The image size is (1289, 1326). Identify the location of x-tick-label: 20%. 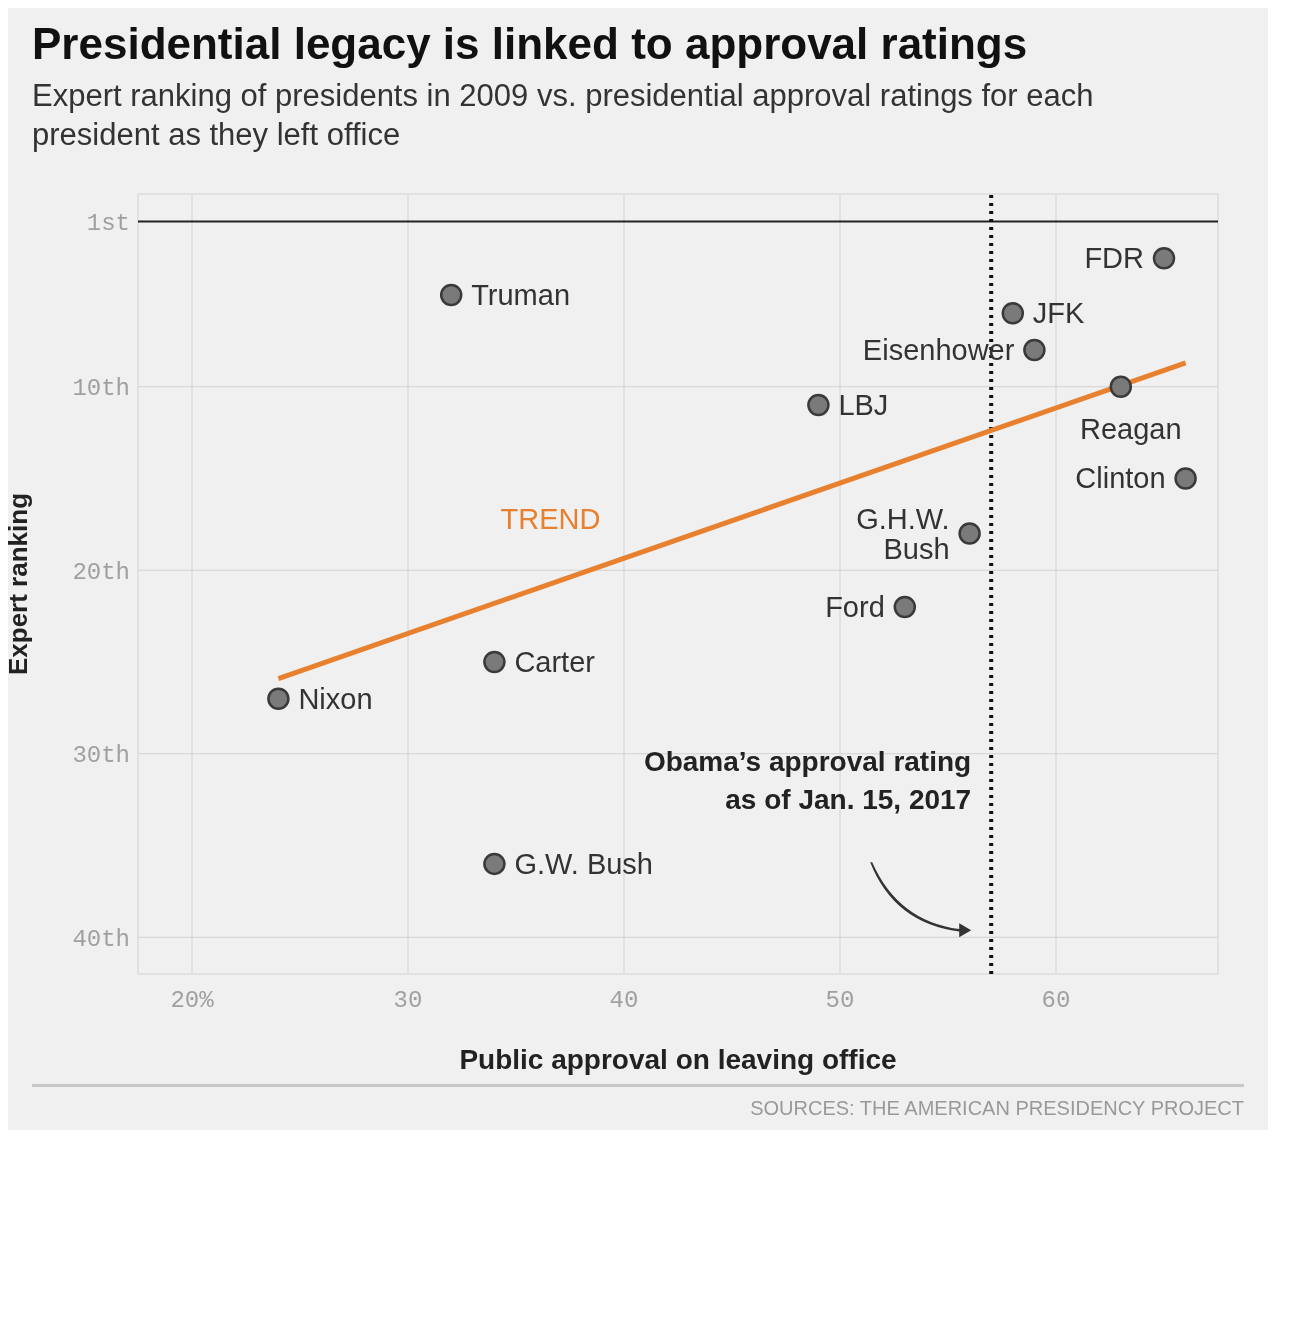
(192, 1001).